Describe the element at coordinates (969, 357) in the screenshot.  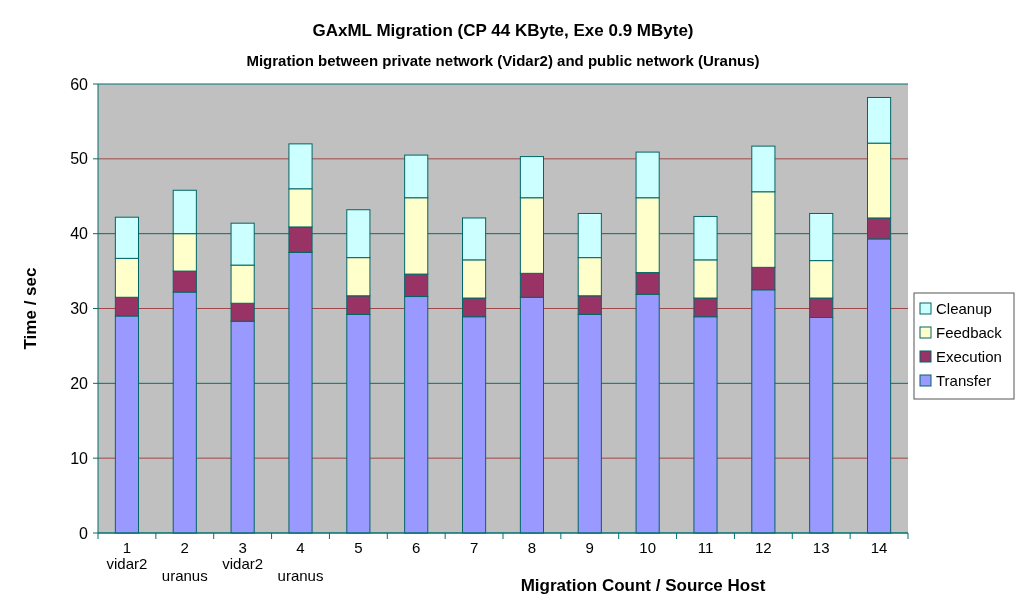
I see `legend-label: Execution` at that location.